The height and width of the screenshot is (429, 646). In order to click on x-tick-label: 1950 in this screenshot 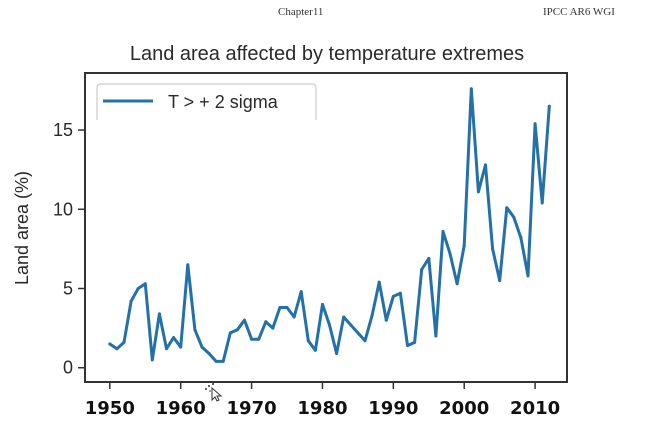, I will do `click(110, 408)`.